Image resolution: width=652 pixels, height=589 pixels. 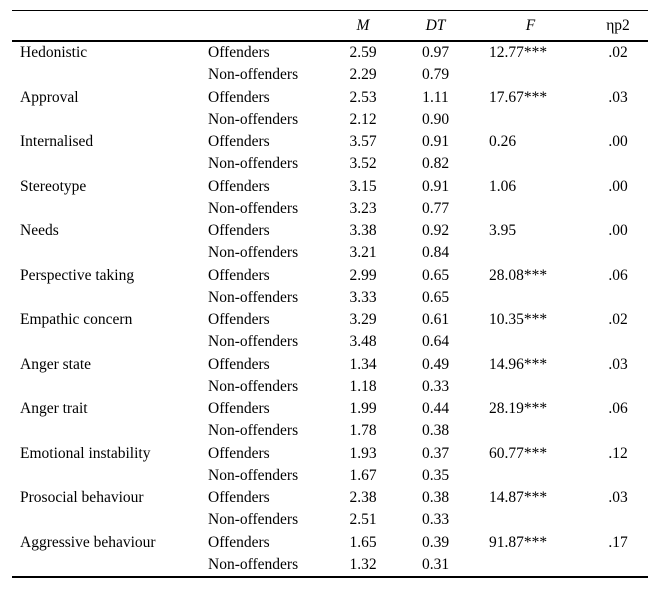 What do you see at coordinates (435, 275) in the screenshot?
I see `sd-value: 0.65` at bounding box center [435, 275].